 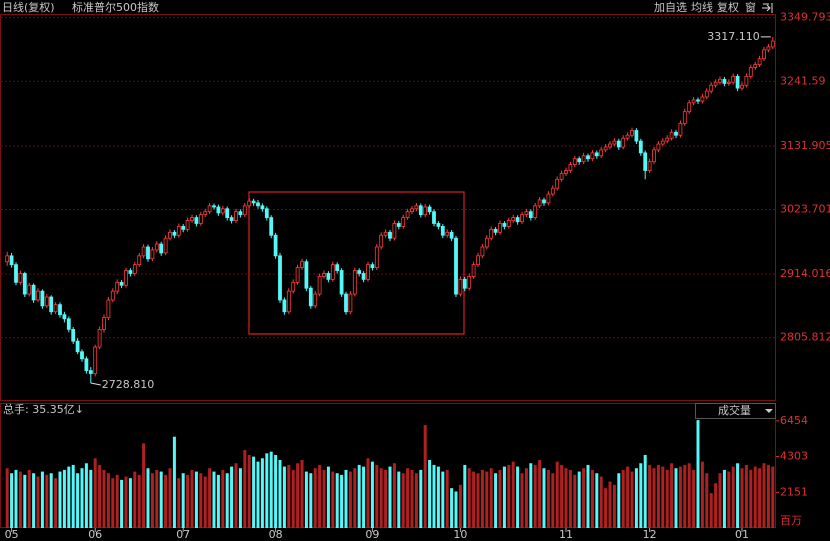 I want to click on dropdown-arrow, so click(x=769, y=411).